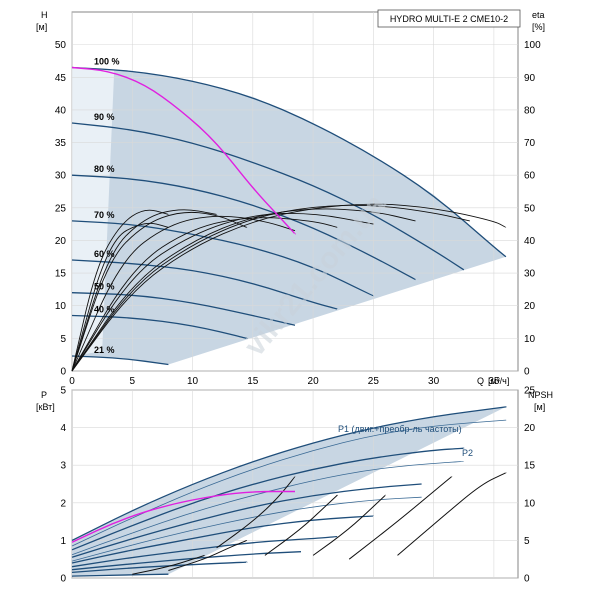 The width and height of the screenshot is (600, 600). Describe the element at coordinates (530, 428) in the screenshot. I see `bottom-y2tick-label: 20` at that location.